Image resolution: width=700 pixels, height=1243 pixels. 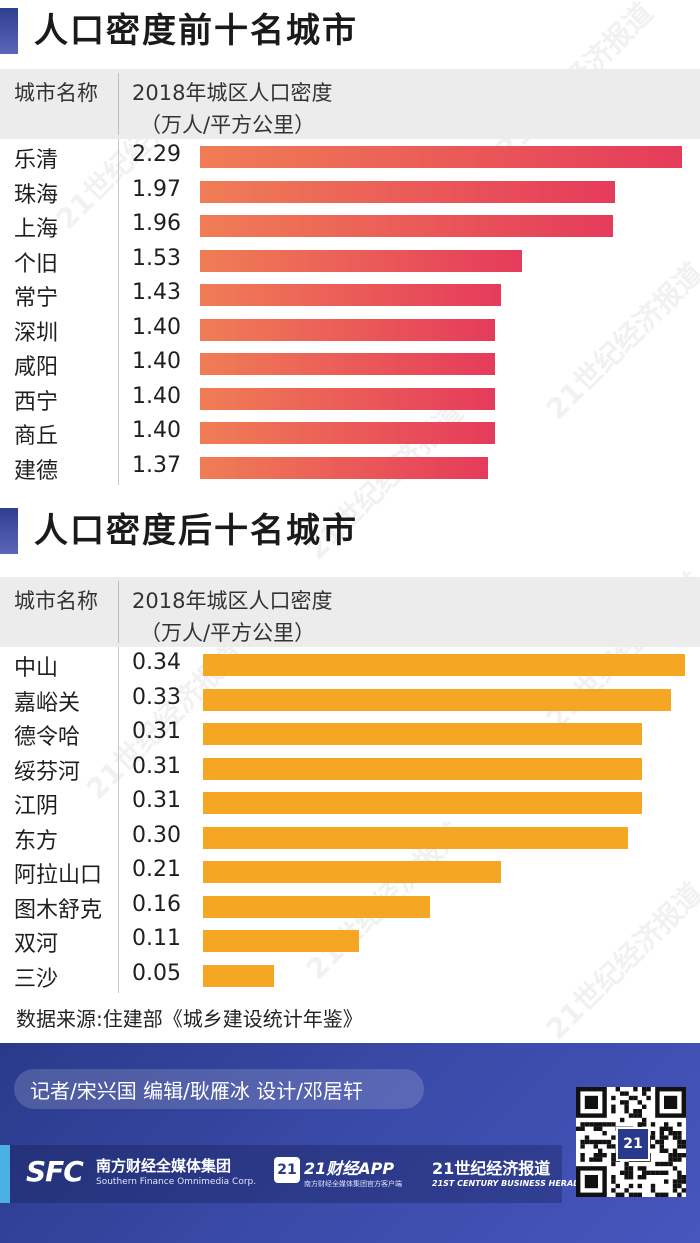 I want to click on qr-pattern-icon, so click(x=631, y=1142).